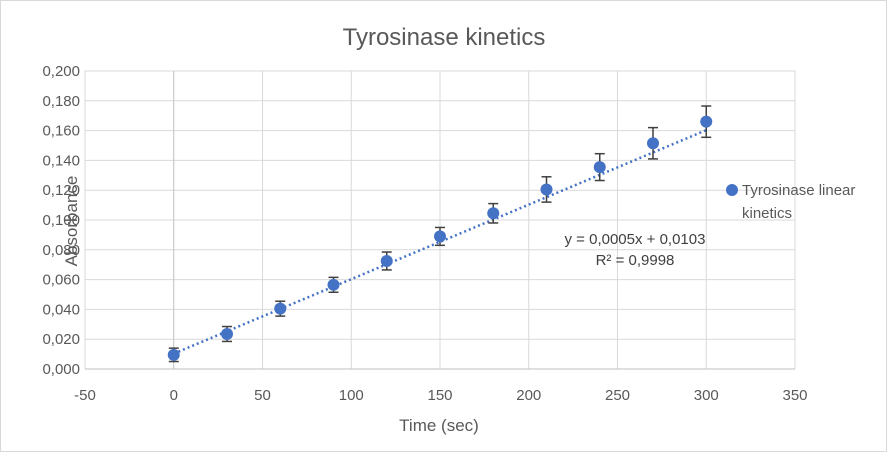  I want to click on y-tick-label: 0,080, so click(61, 250).